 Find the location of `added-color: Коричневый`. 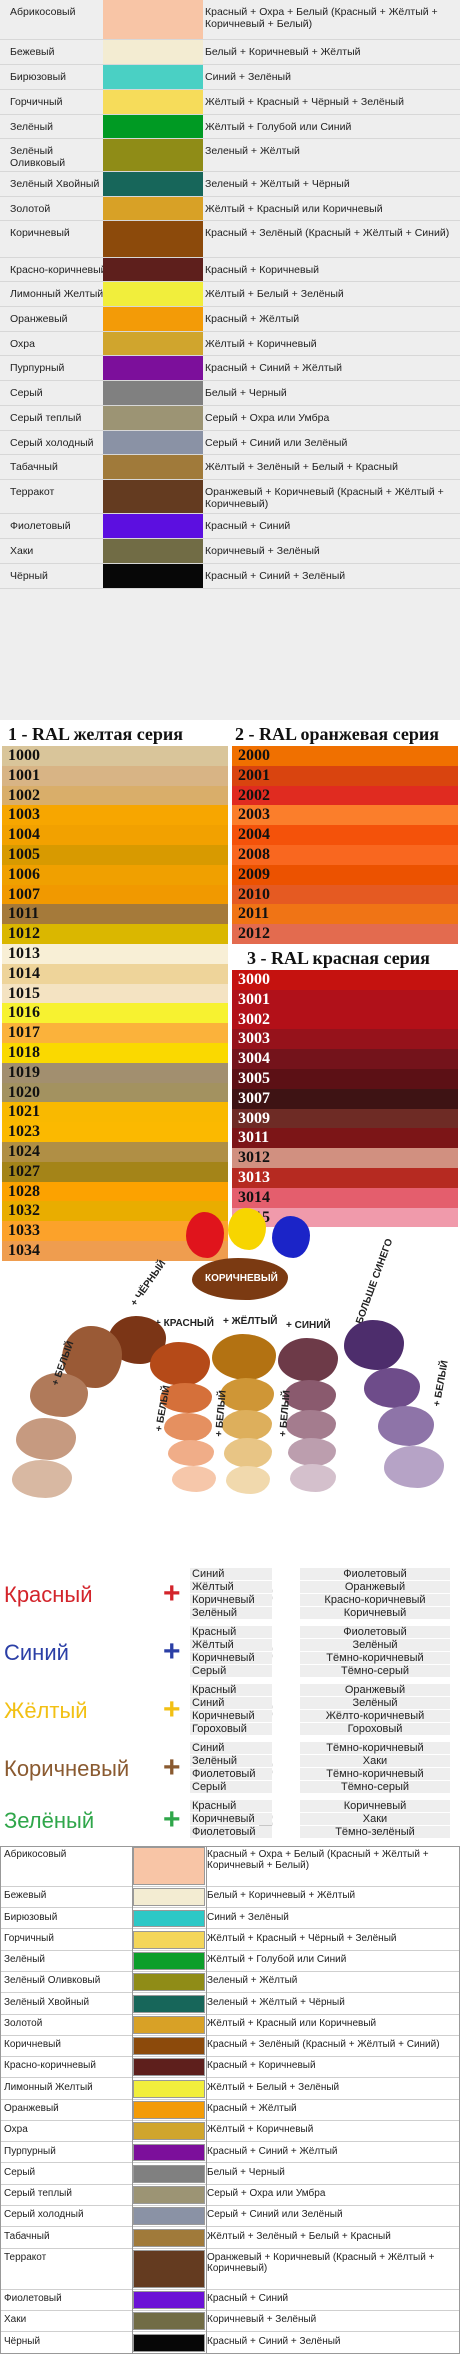

added-color: Коричневый is located at coordinates (231, 1716).